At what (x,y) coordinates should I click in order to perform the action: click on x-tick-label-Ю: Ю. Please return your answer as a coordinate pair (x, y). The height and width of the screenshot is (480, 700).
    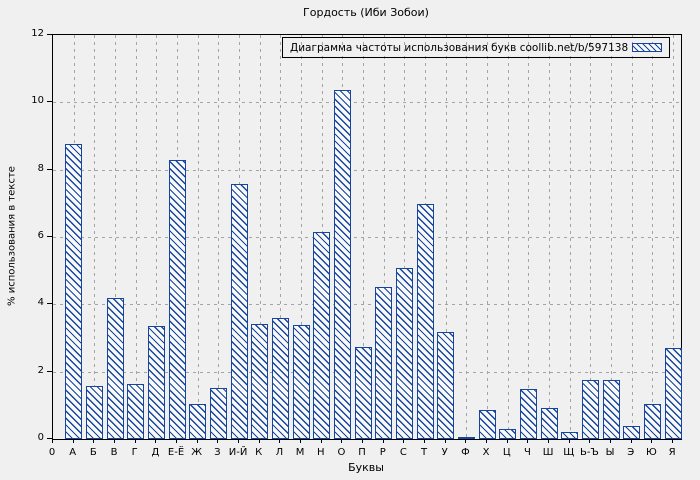
    Looking at the image, I should click on (651, 452).